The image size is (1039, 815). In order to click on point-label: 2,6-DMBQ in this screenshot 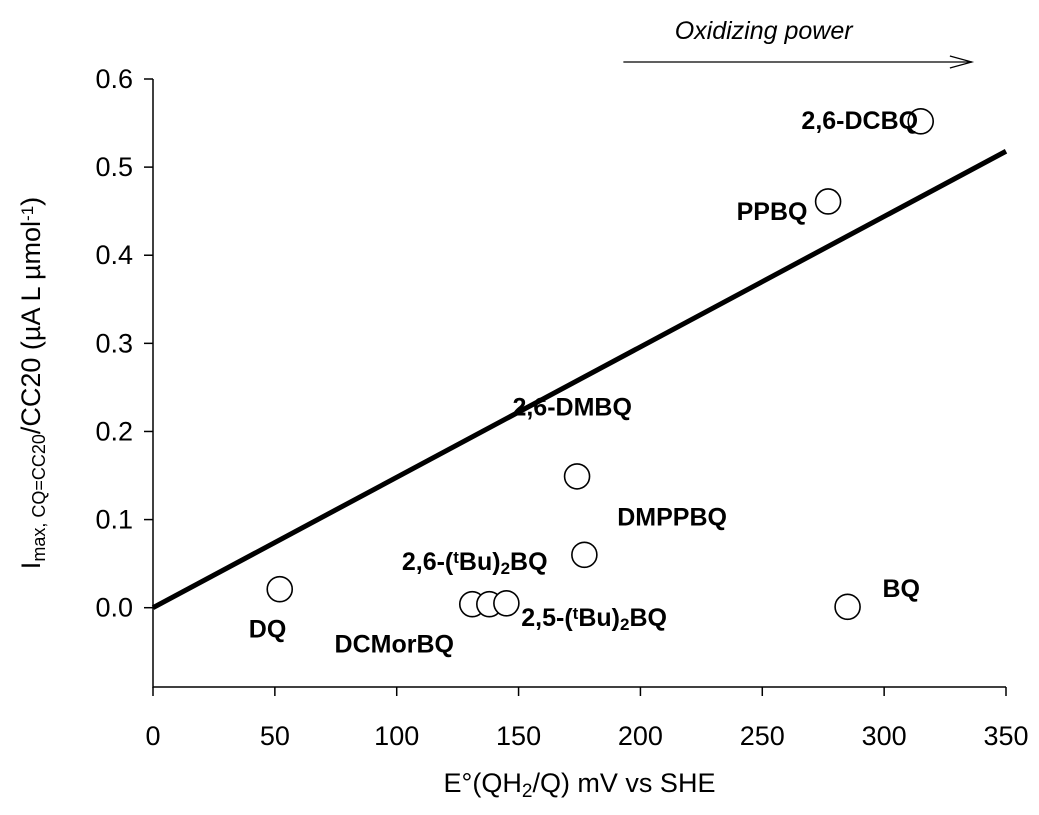, I will do `click(571, 408)`.